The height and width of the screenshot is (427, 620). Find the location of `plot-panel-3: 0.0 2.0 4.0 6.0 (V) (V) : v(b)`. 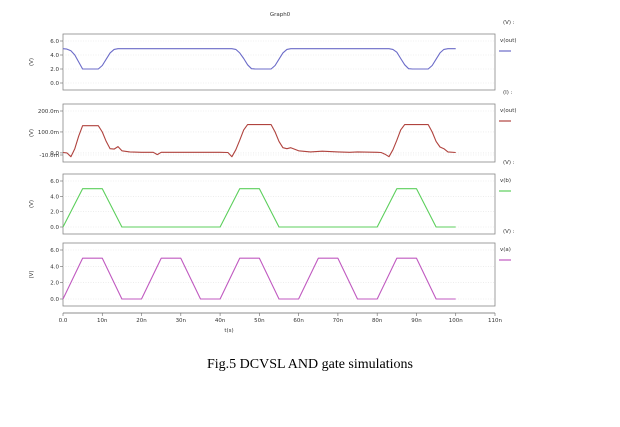

plot-panel-3: 0.0 2.0 4.0 6.0 (V) (V) : v(b) is located at coordinates (272, 197).